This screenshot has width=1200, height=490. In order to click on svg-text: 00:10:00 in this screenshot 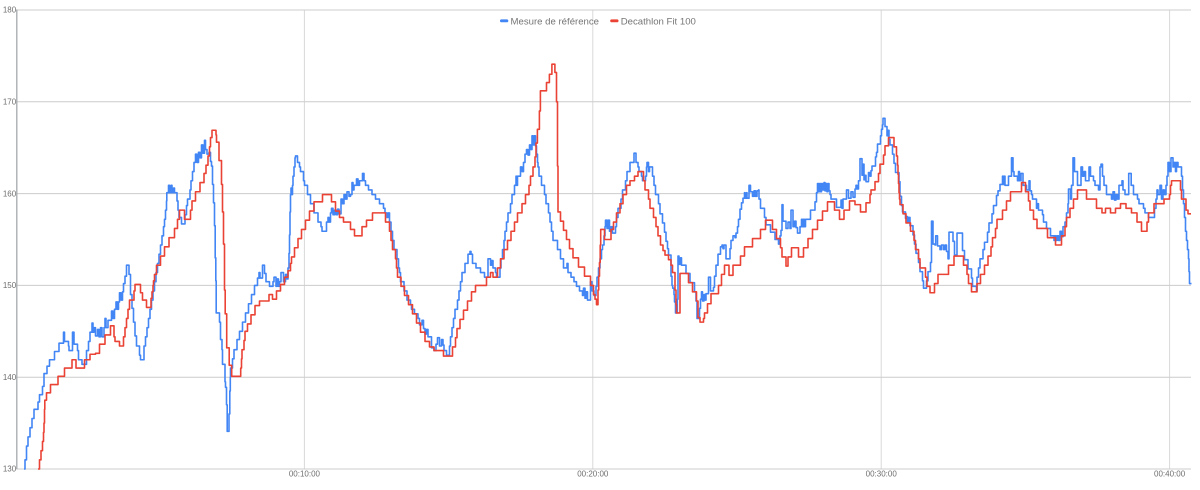, I will do `click(305, 473)`.